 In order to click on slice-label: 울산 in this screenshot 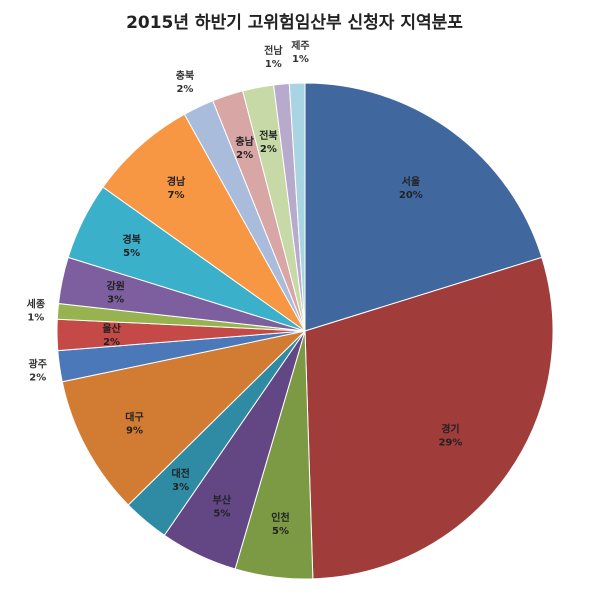, I will do `click(111, 328)`.